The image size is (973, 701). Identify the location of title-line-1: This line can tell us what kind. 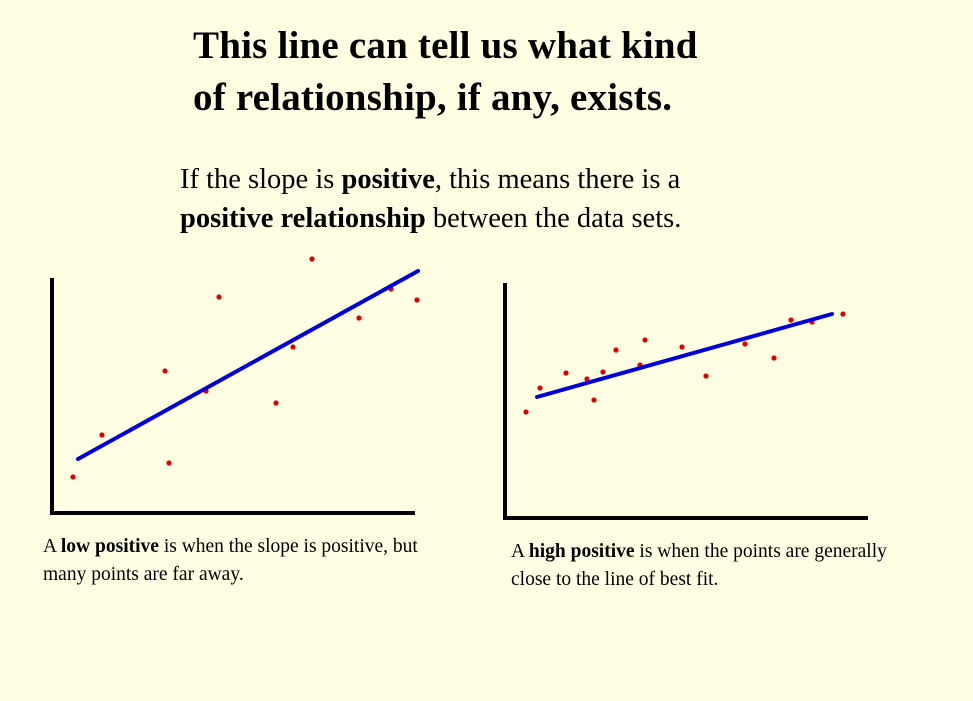
(445, 45).